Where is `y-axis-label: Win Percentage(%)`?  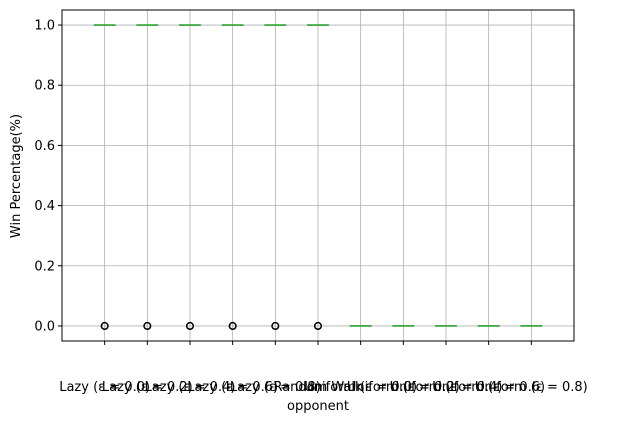
y-axis-label: Win Percentage(%) is located at coordinates (16, 176).